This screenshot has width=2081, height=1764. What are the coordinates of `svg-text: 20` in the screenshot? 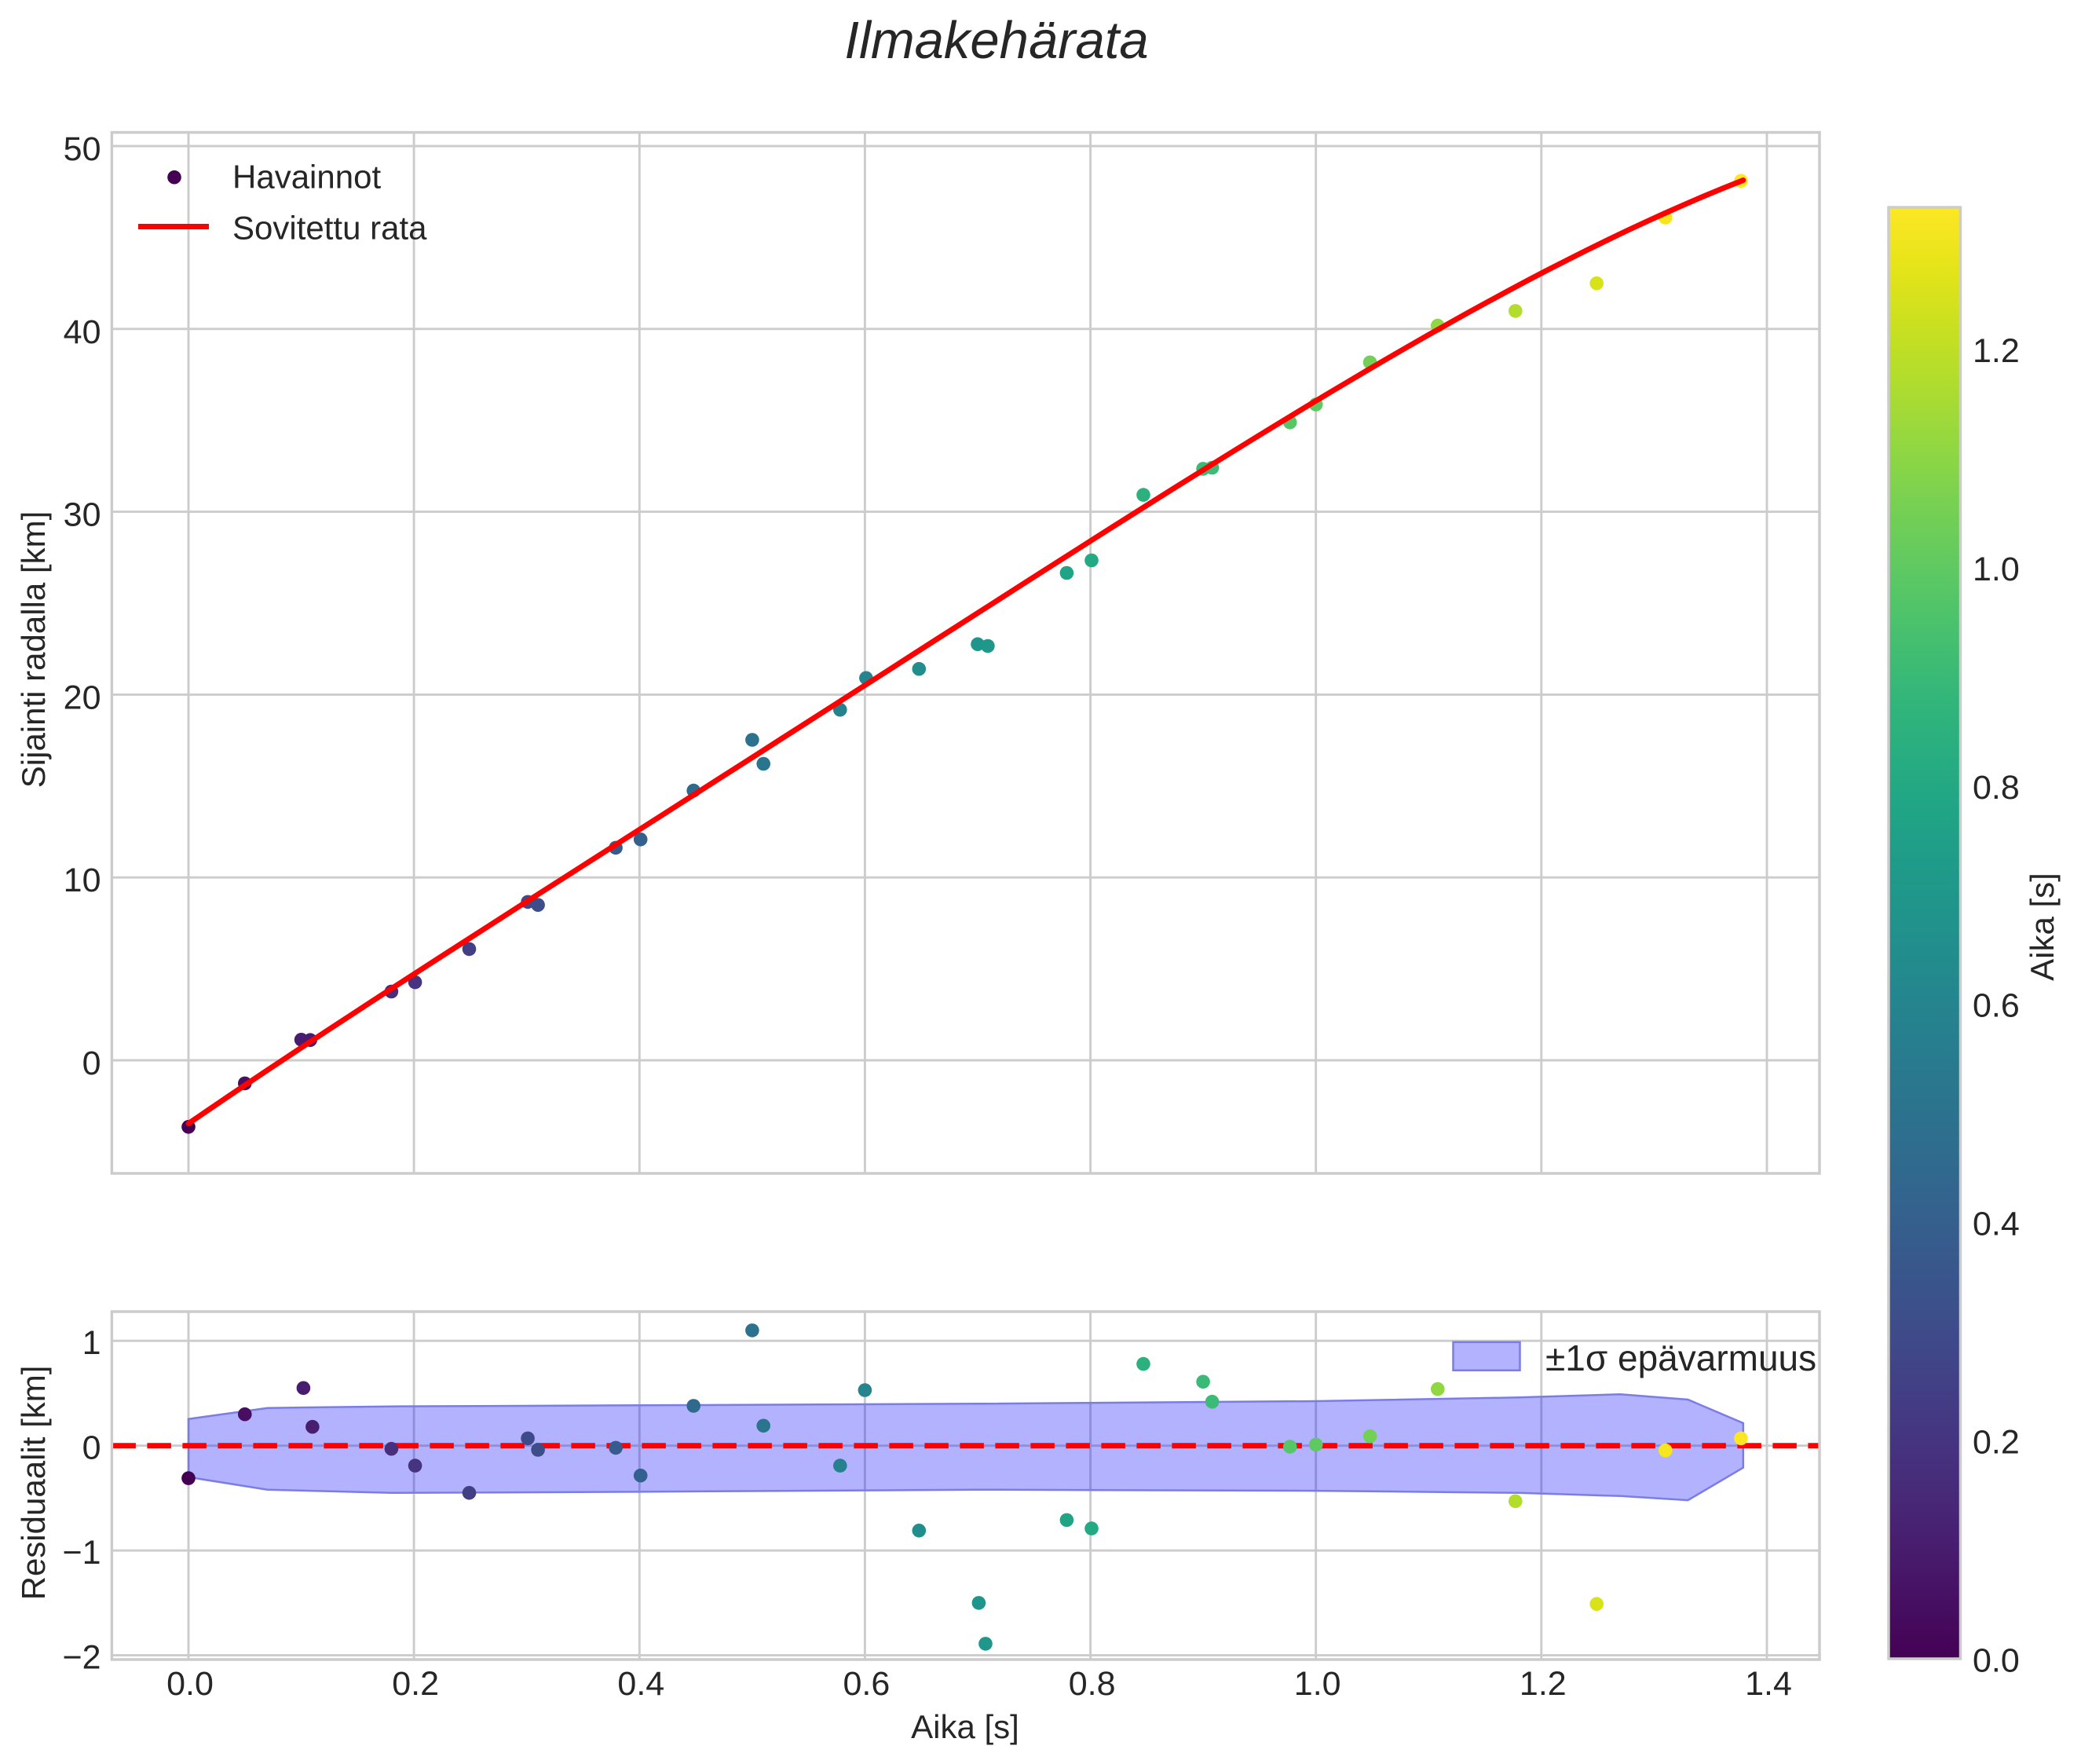 It's located at (82, 698).